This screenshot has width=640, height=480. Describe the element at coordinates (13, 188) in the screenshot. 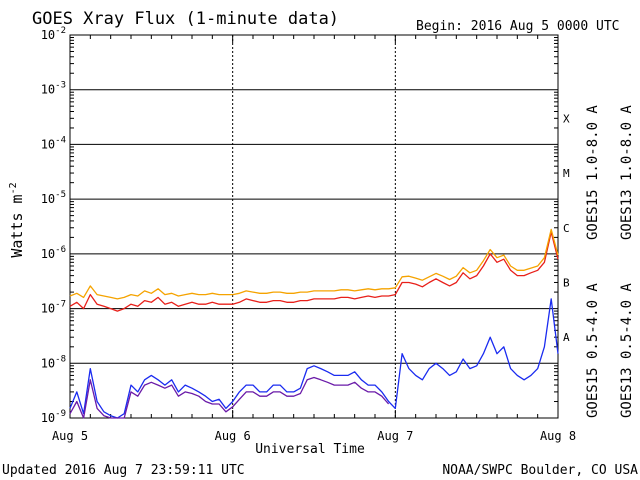

I see `y-axis-label-exponent: -2` at that location.